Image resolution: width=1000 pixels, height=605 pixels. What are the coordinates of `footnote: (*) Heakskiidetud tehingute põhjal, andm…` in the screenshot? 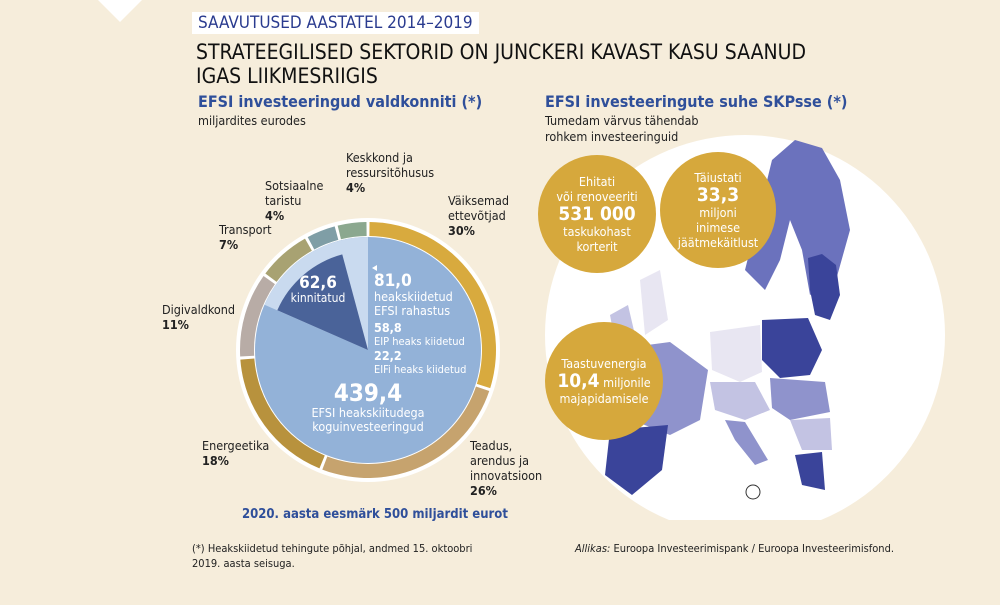 It's located at (332, 556).